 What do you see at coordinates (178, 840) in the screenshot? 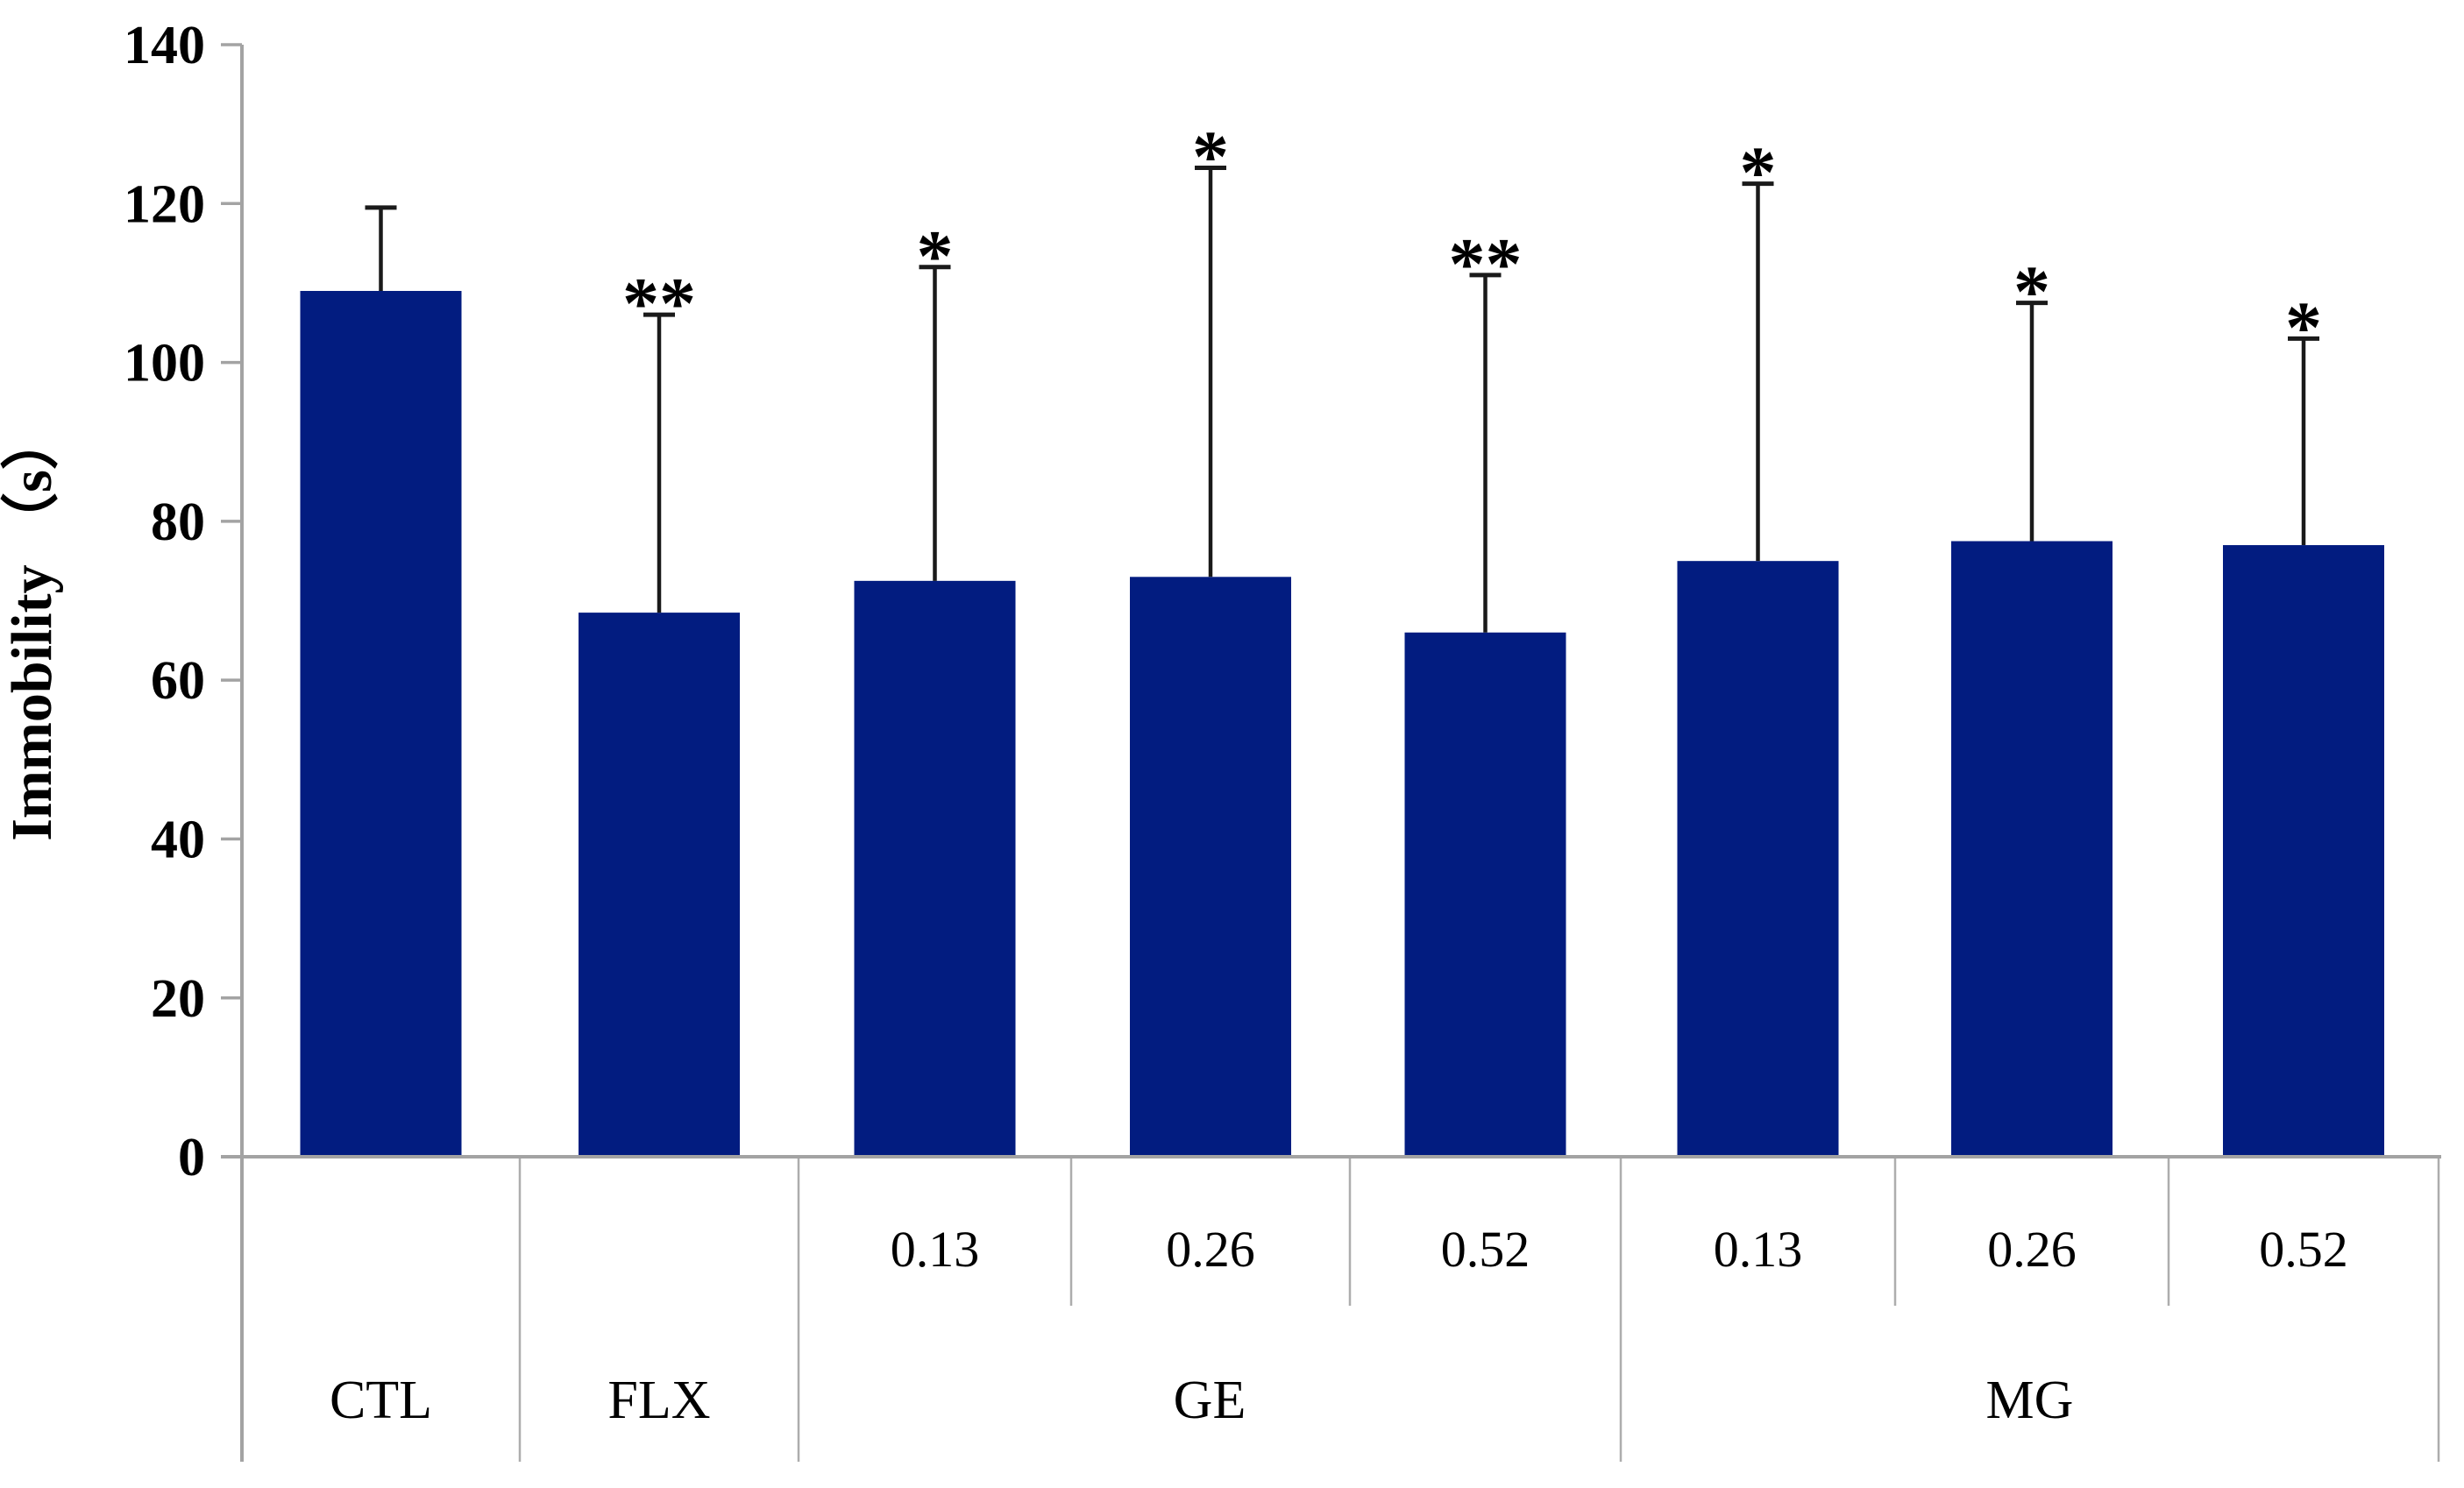
I see `y-tick-label: 40` at bounding box center [178, 840].